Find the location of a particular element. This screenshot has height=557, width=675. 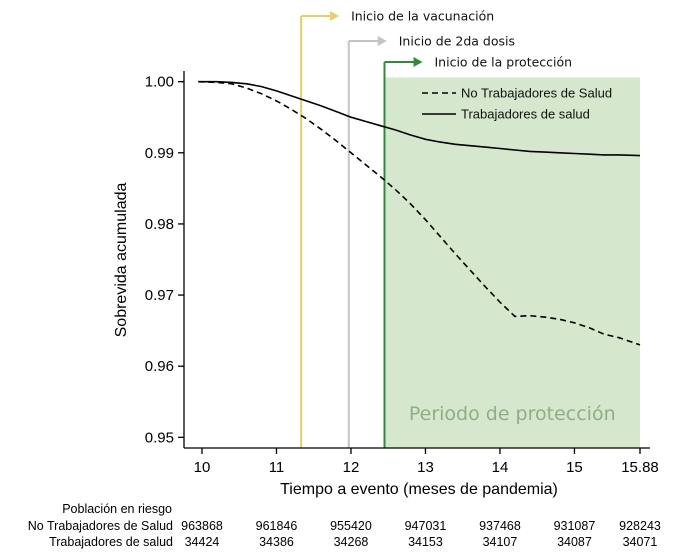

marker-label: Inicio de 2da dosis is located at coordinates (457, 41).